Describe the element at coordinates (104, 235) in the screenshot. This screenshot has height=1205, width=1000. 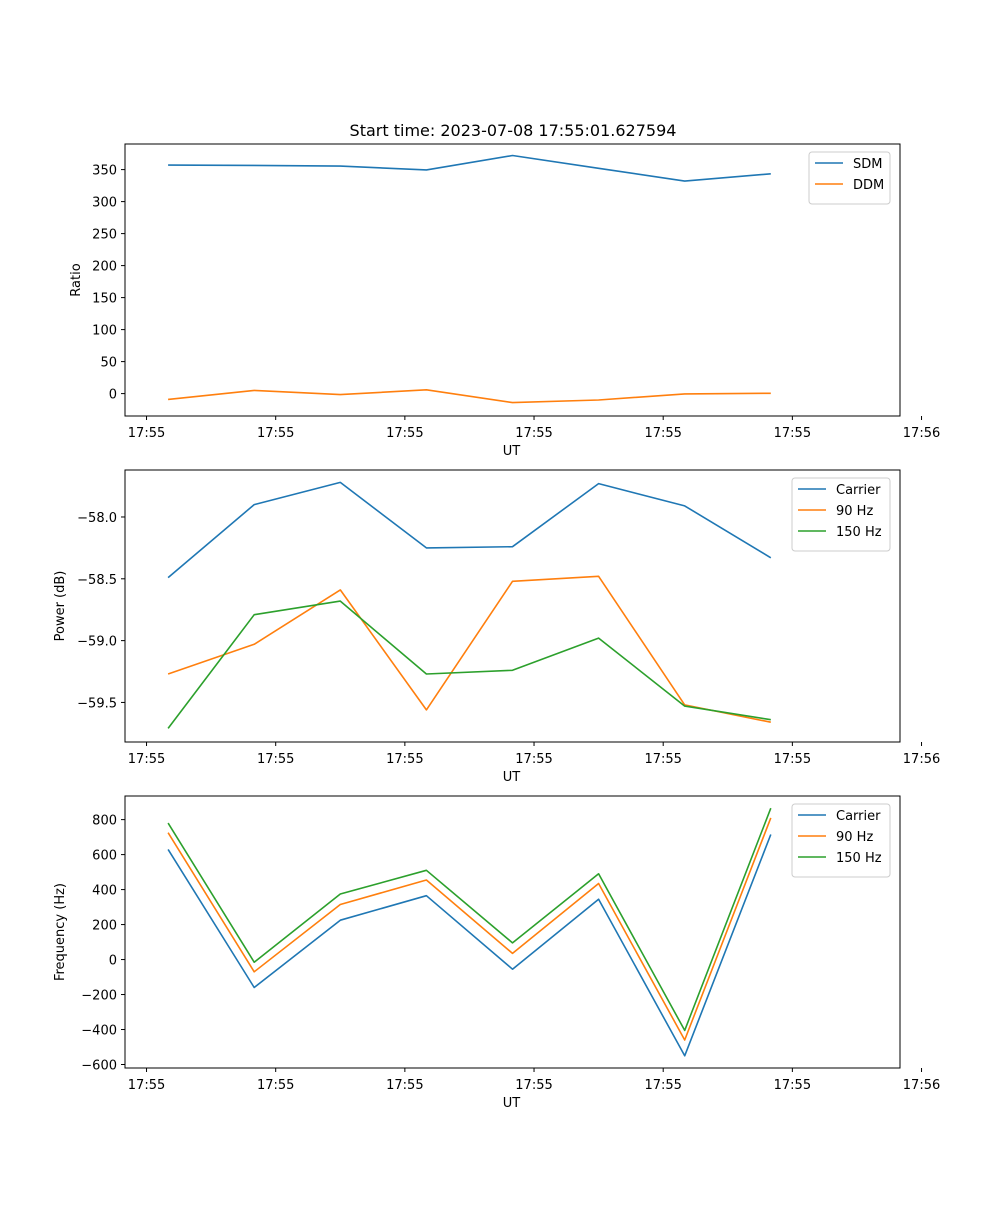
I see `y-tick-label: 250` at that location.